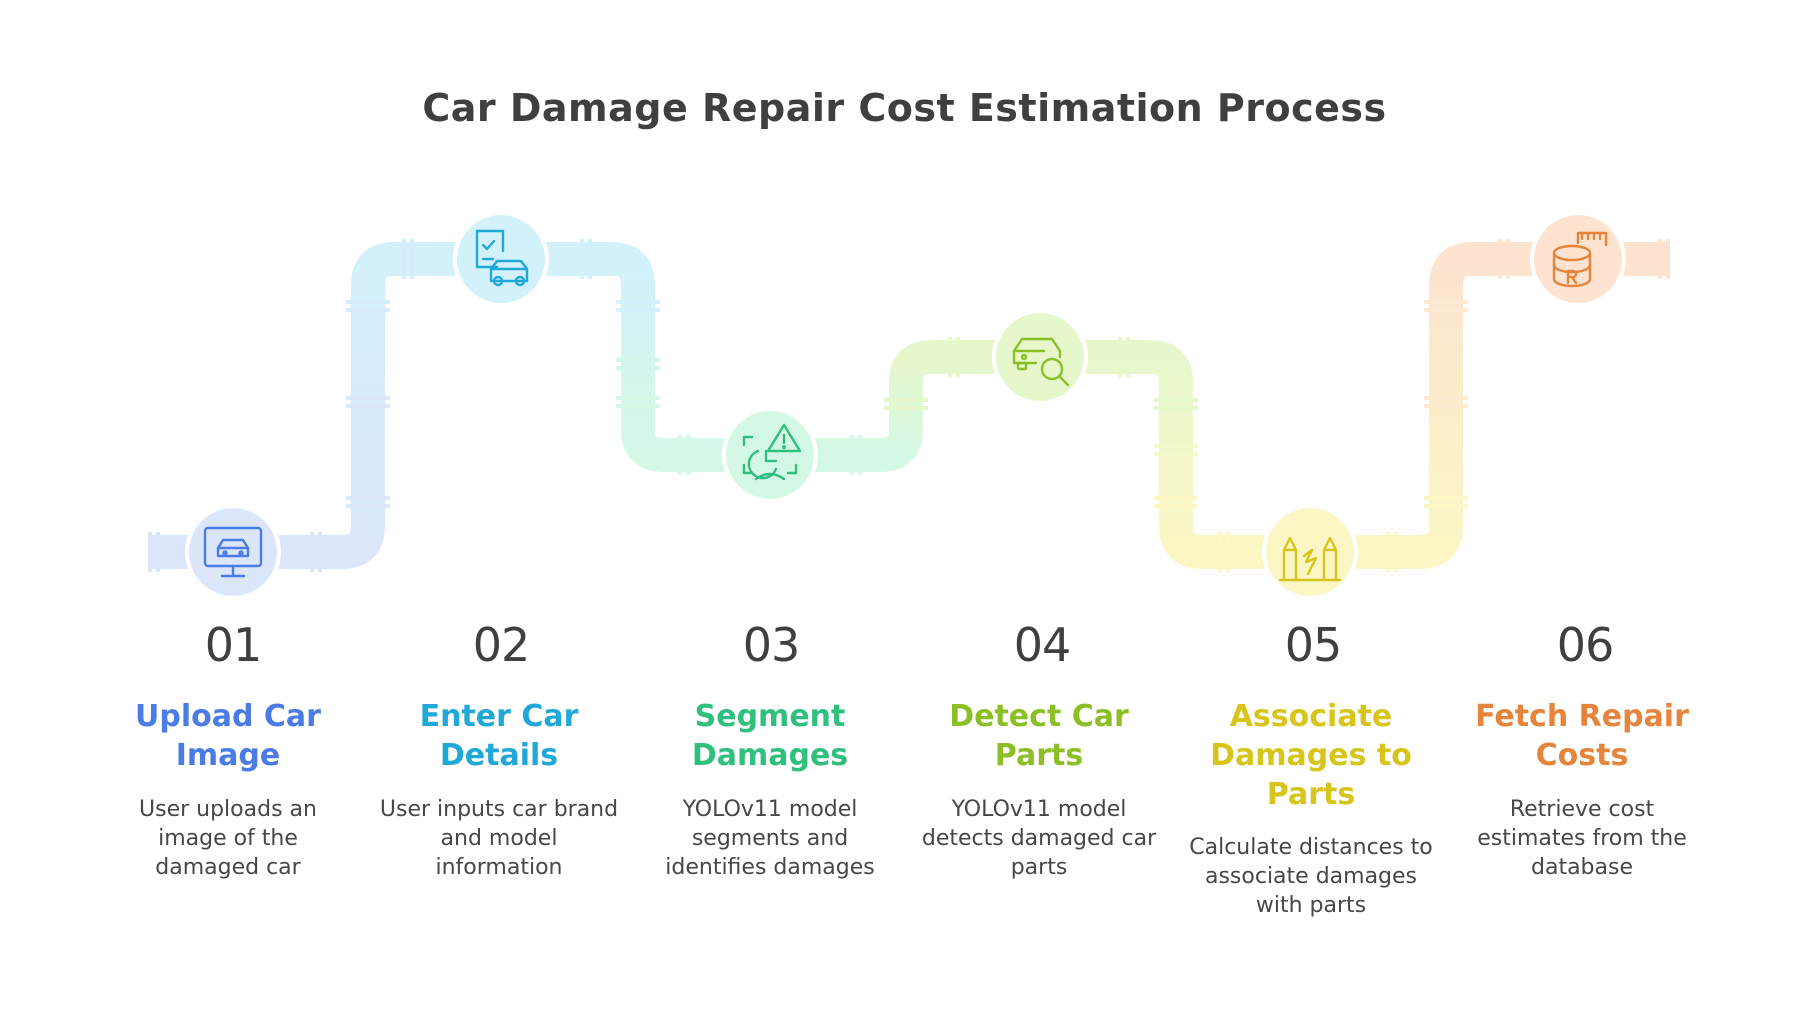  Describe the element at coordinates (1039, 736) in the screenshot. I see `step-4-title: Detect Car Parts` at that location.